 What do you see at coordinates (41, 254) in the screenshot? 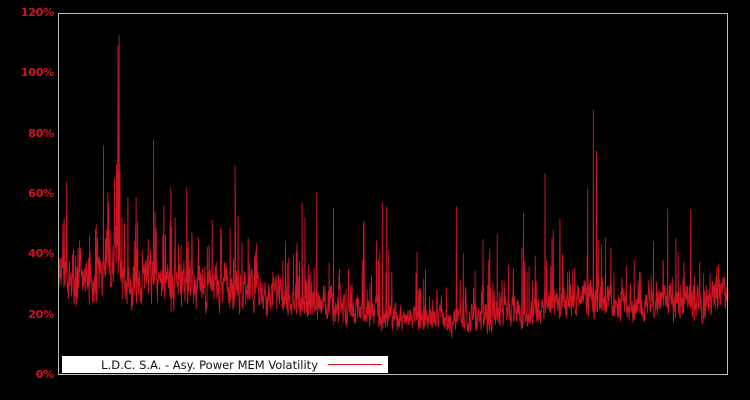
I see `y-tick-label-40: 40%` at bounding box center [41, 254].